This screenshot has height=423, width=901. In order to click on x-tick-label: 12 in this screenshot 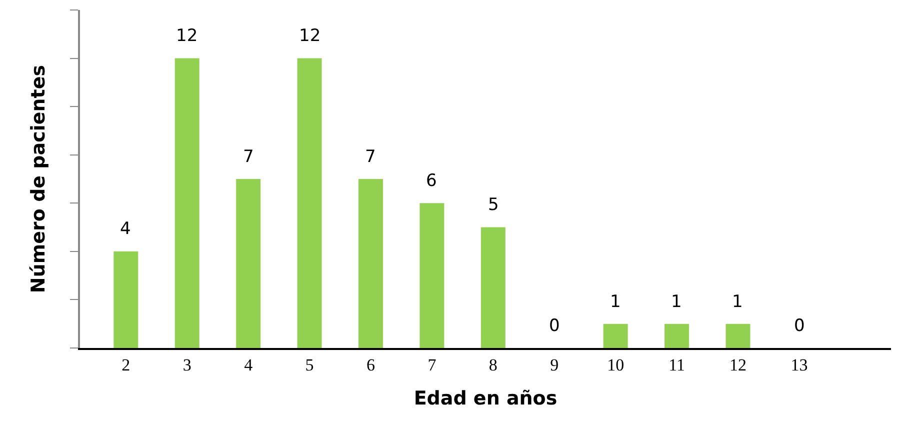, I will do `click(737, 364)`.